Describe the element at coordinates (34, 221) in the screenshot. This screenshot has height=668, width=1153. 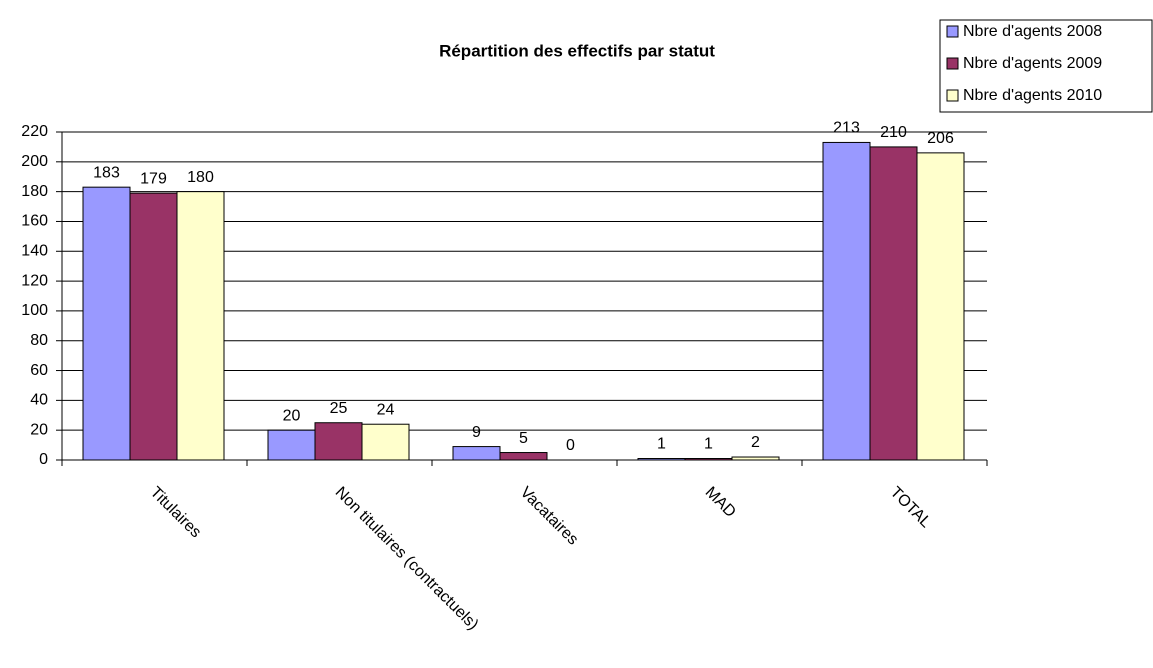
I see `y-tick-label: 160` at that location.